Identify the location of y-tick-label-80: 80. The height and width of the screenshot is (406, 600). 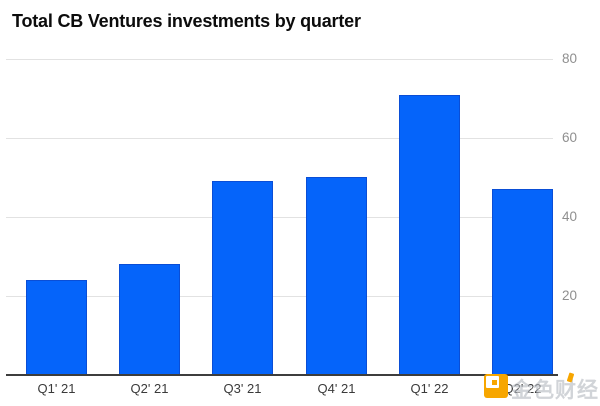
(570, 58).